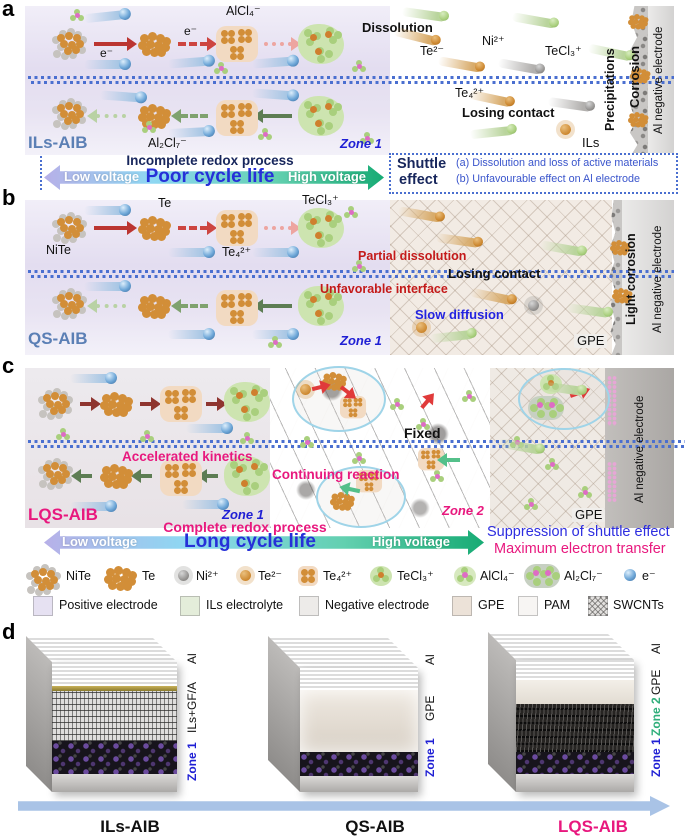 Image resolution: width=685 pixels, height=836 pixels. I want to click on corrosion-label: Corrosion, so click(634, 77).